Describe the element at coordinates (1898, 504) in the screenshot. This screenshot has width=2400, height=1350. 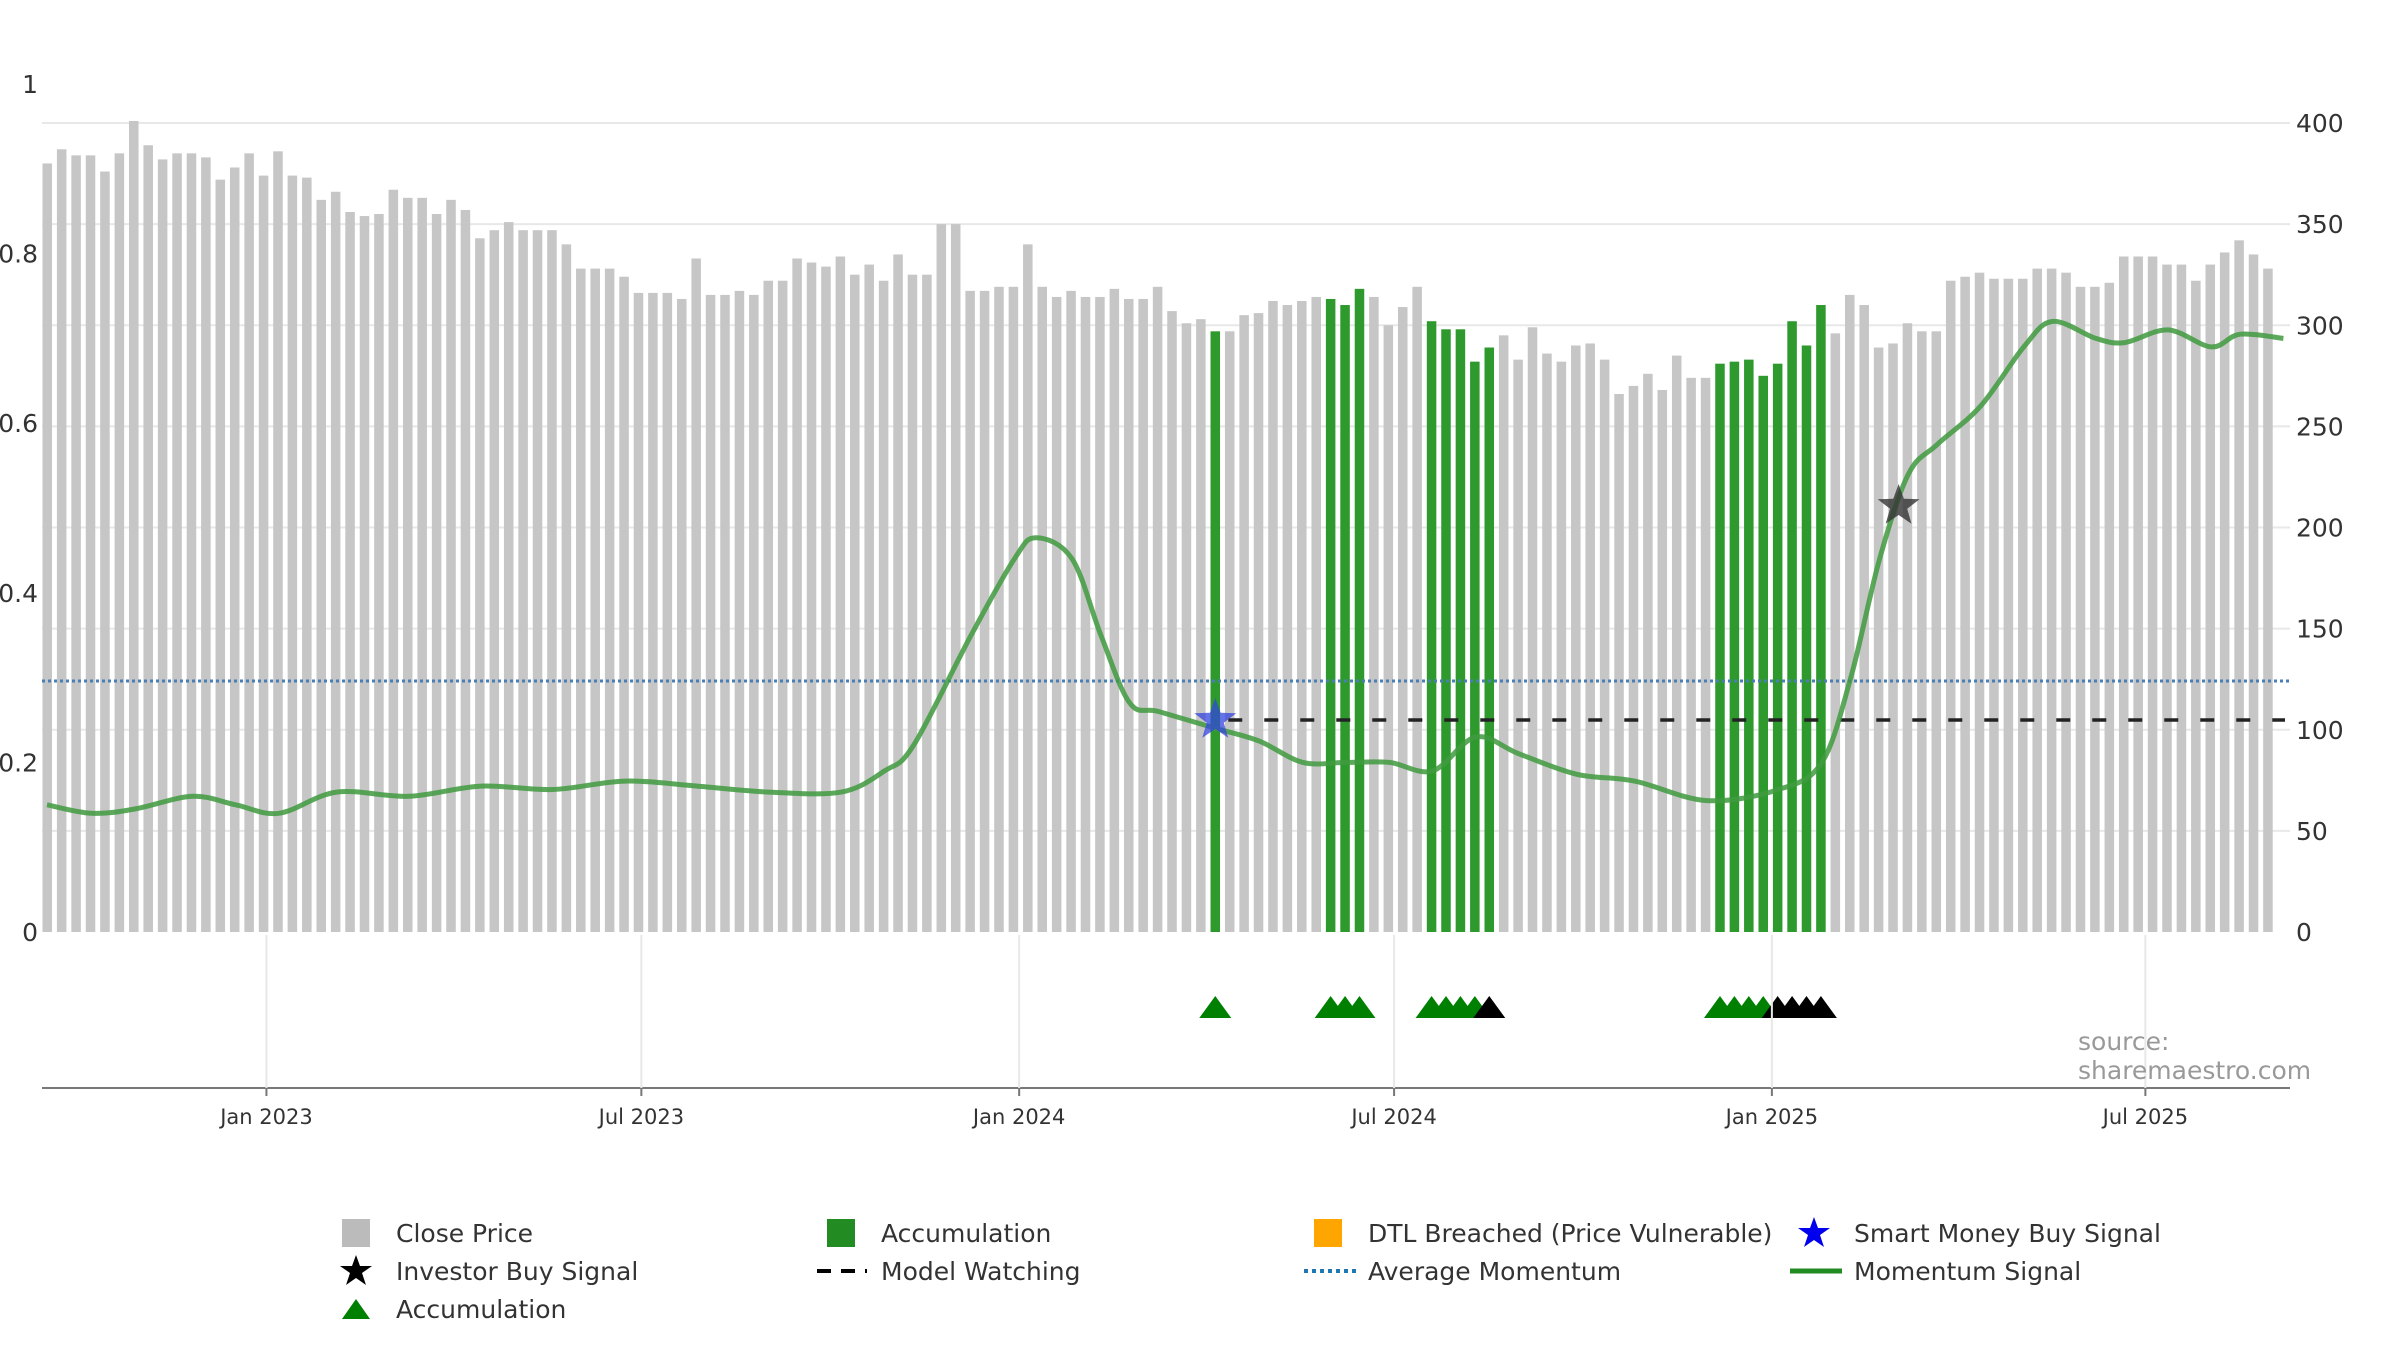
I see `investor-buy-star` at that location.